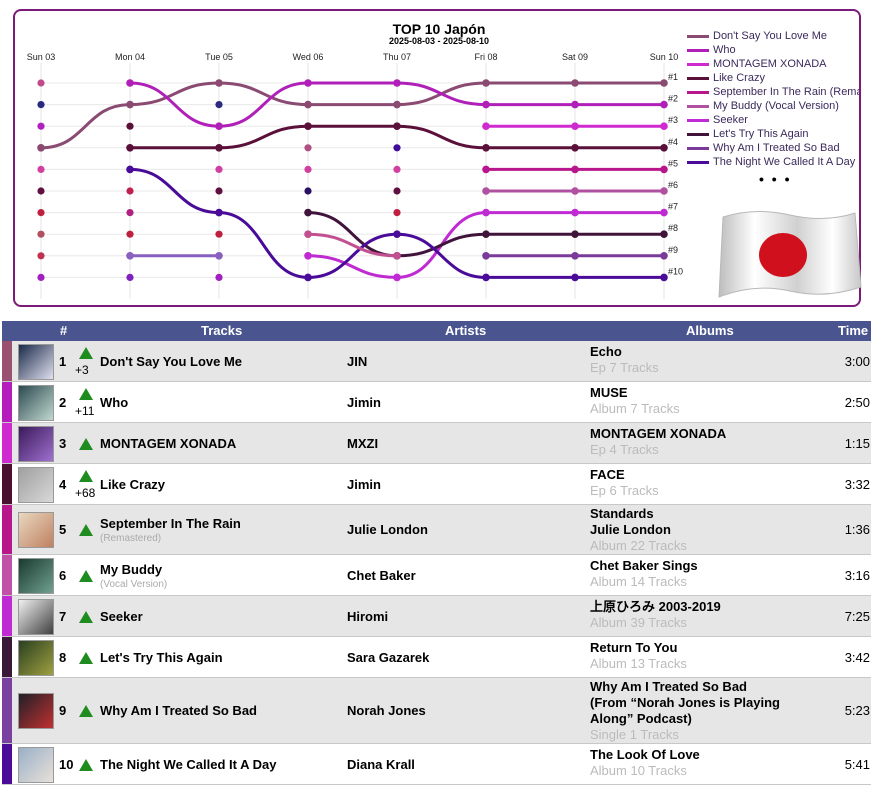  Describe the element at coordinates (606, 351) in the screenshot. I see `album-title: Echo` at that location.